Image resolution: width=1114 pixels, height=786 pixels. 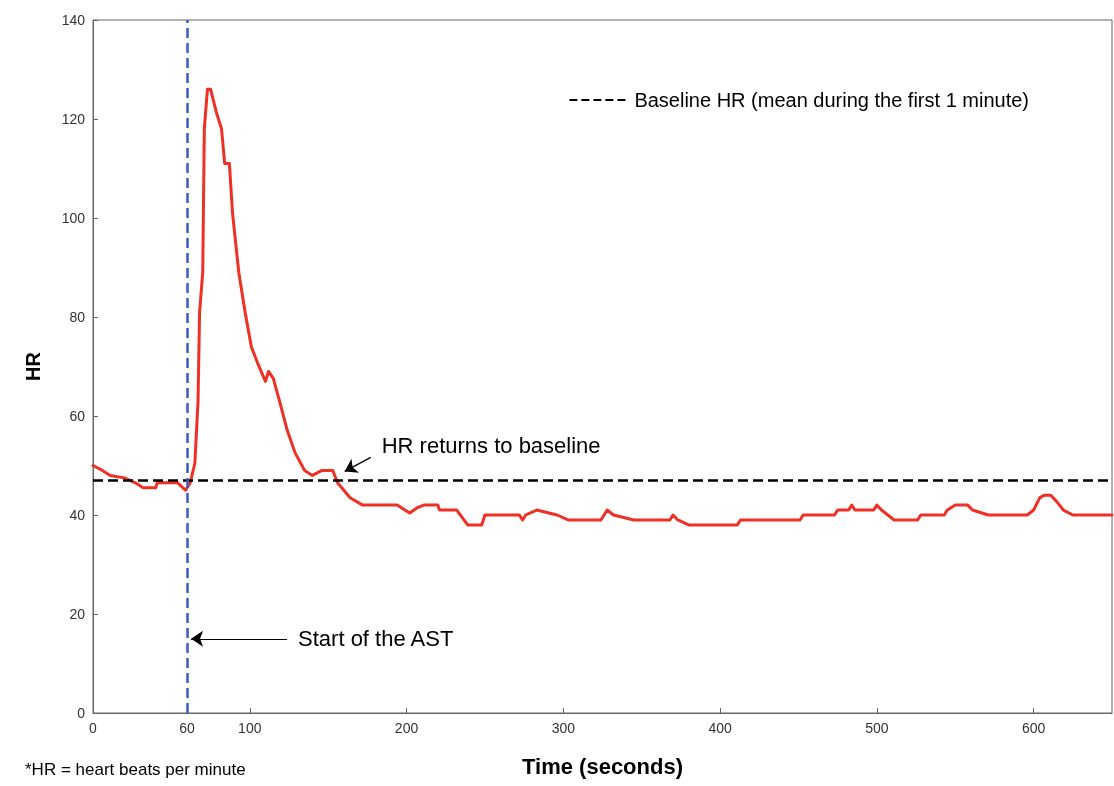 I want to click on y-axis-title: HR, so click(x=33, y=366).